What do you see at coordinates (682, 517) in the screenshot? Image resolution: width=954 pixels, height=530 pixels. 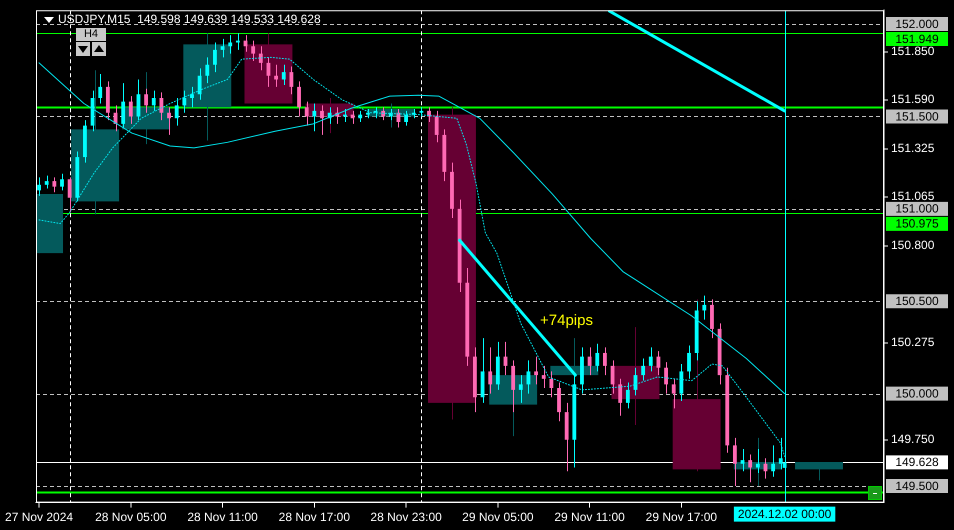 I see `x-tick-label: 29 Nov 17:00` at bounding box center [682, 517].